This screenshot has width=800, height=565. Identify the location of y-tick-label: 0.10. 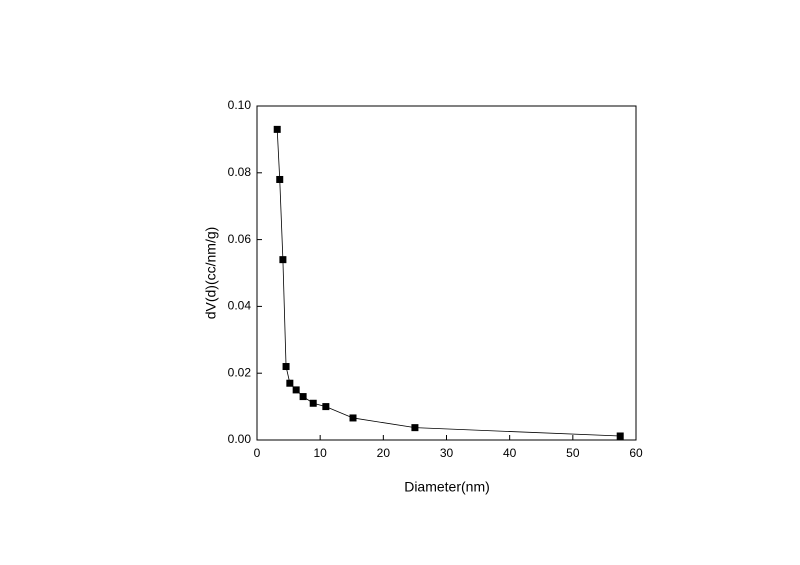
(240, 105).